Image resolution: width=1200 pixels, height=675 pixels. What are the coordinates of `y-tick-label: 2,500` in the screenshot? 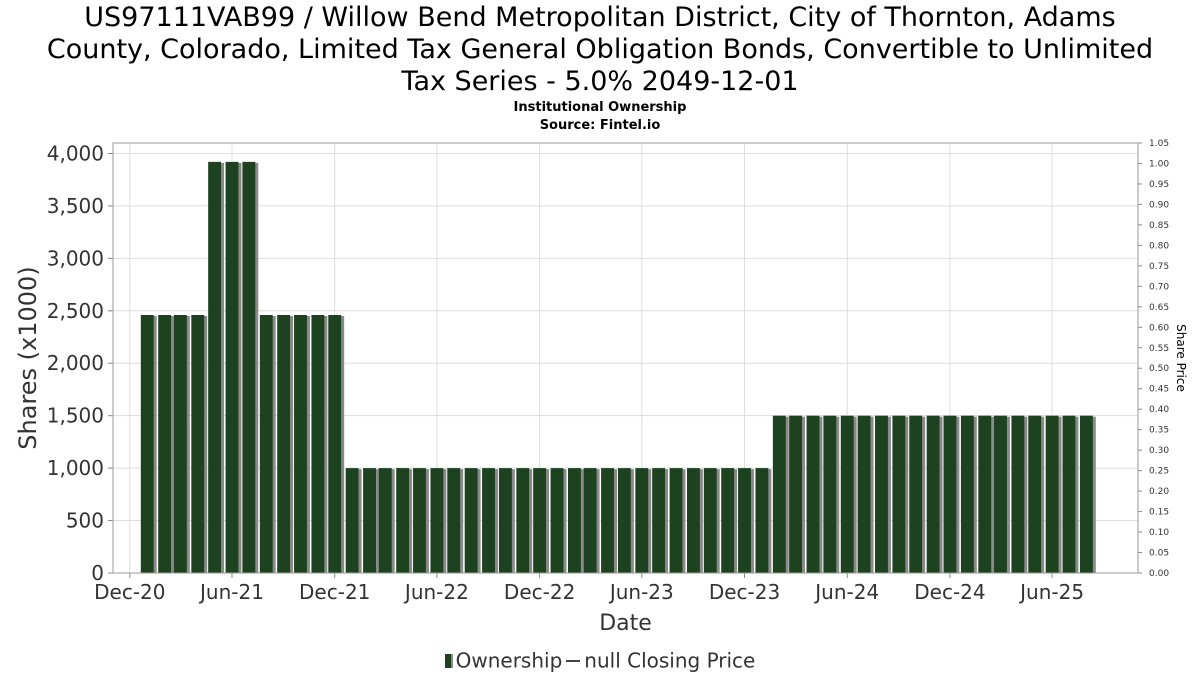 It's located at (75, 311).